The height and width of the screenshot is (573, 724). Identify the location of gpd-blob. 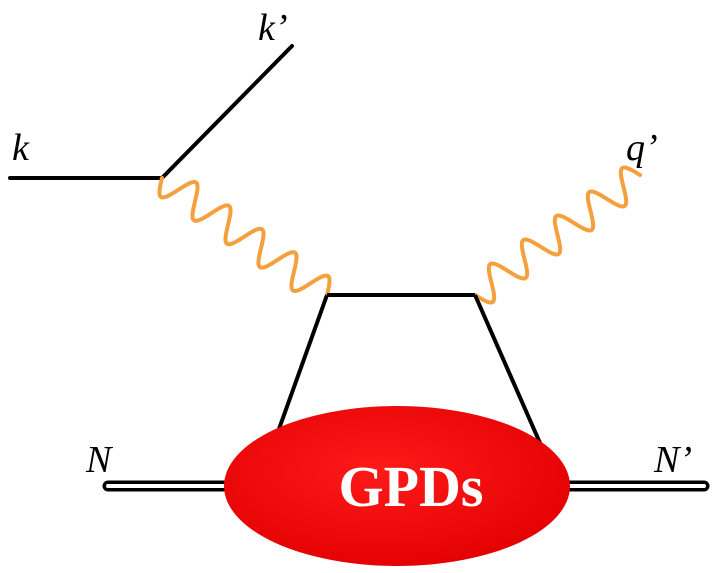
(397, 486).